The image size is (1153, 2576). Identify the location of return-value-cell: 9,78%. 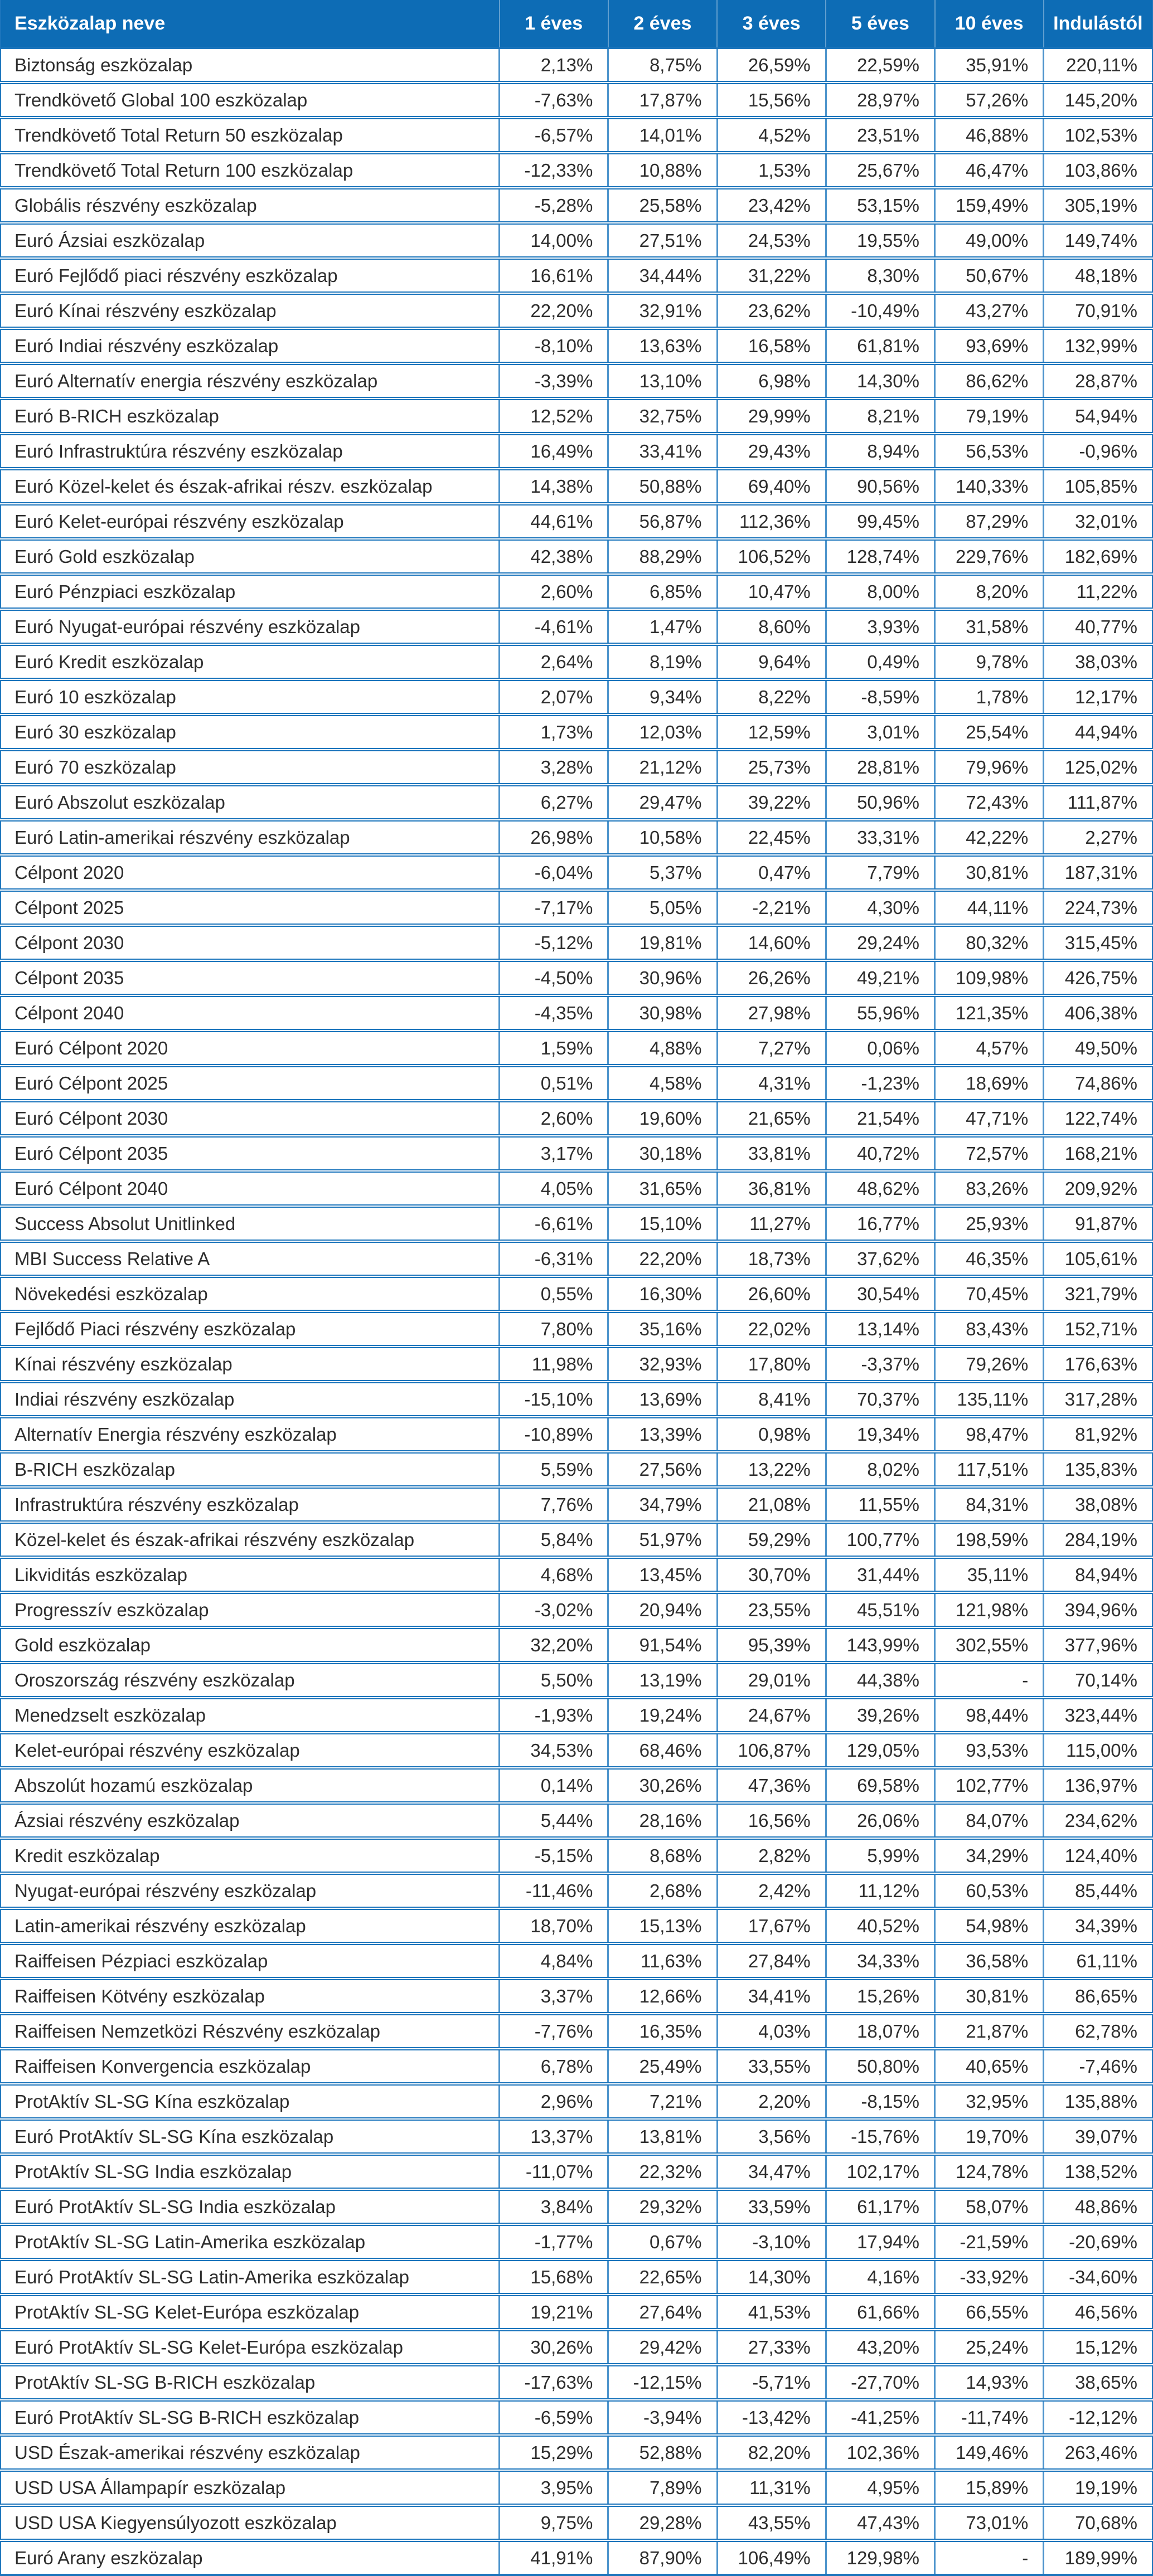
(989, 662).